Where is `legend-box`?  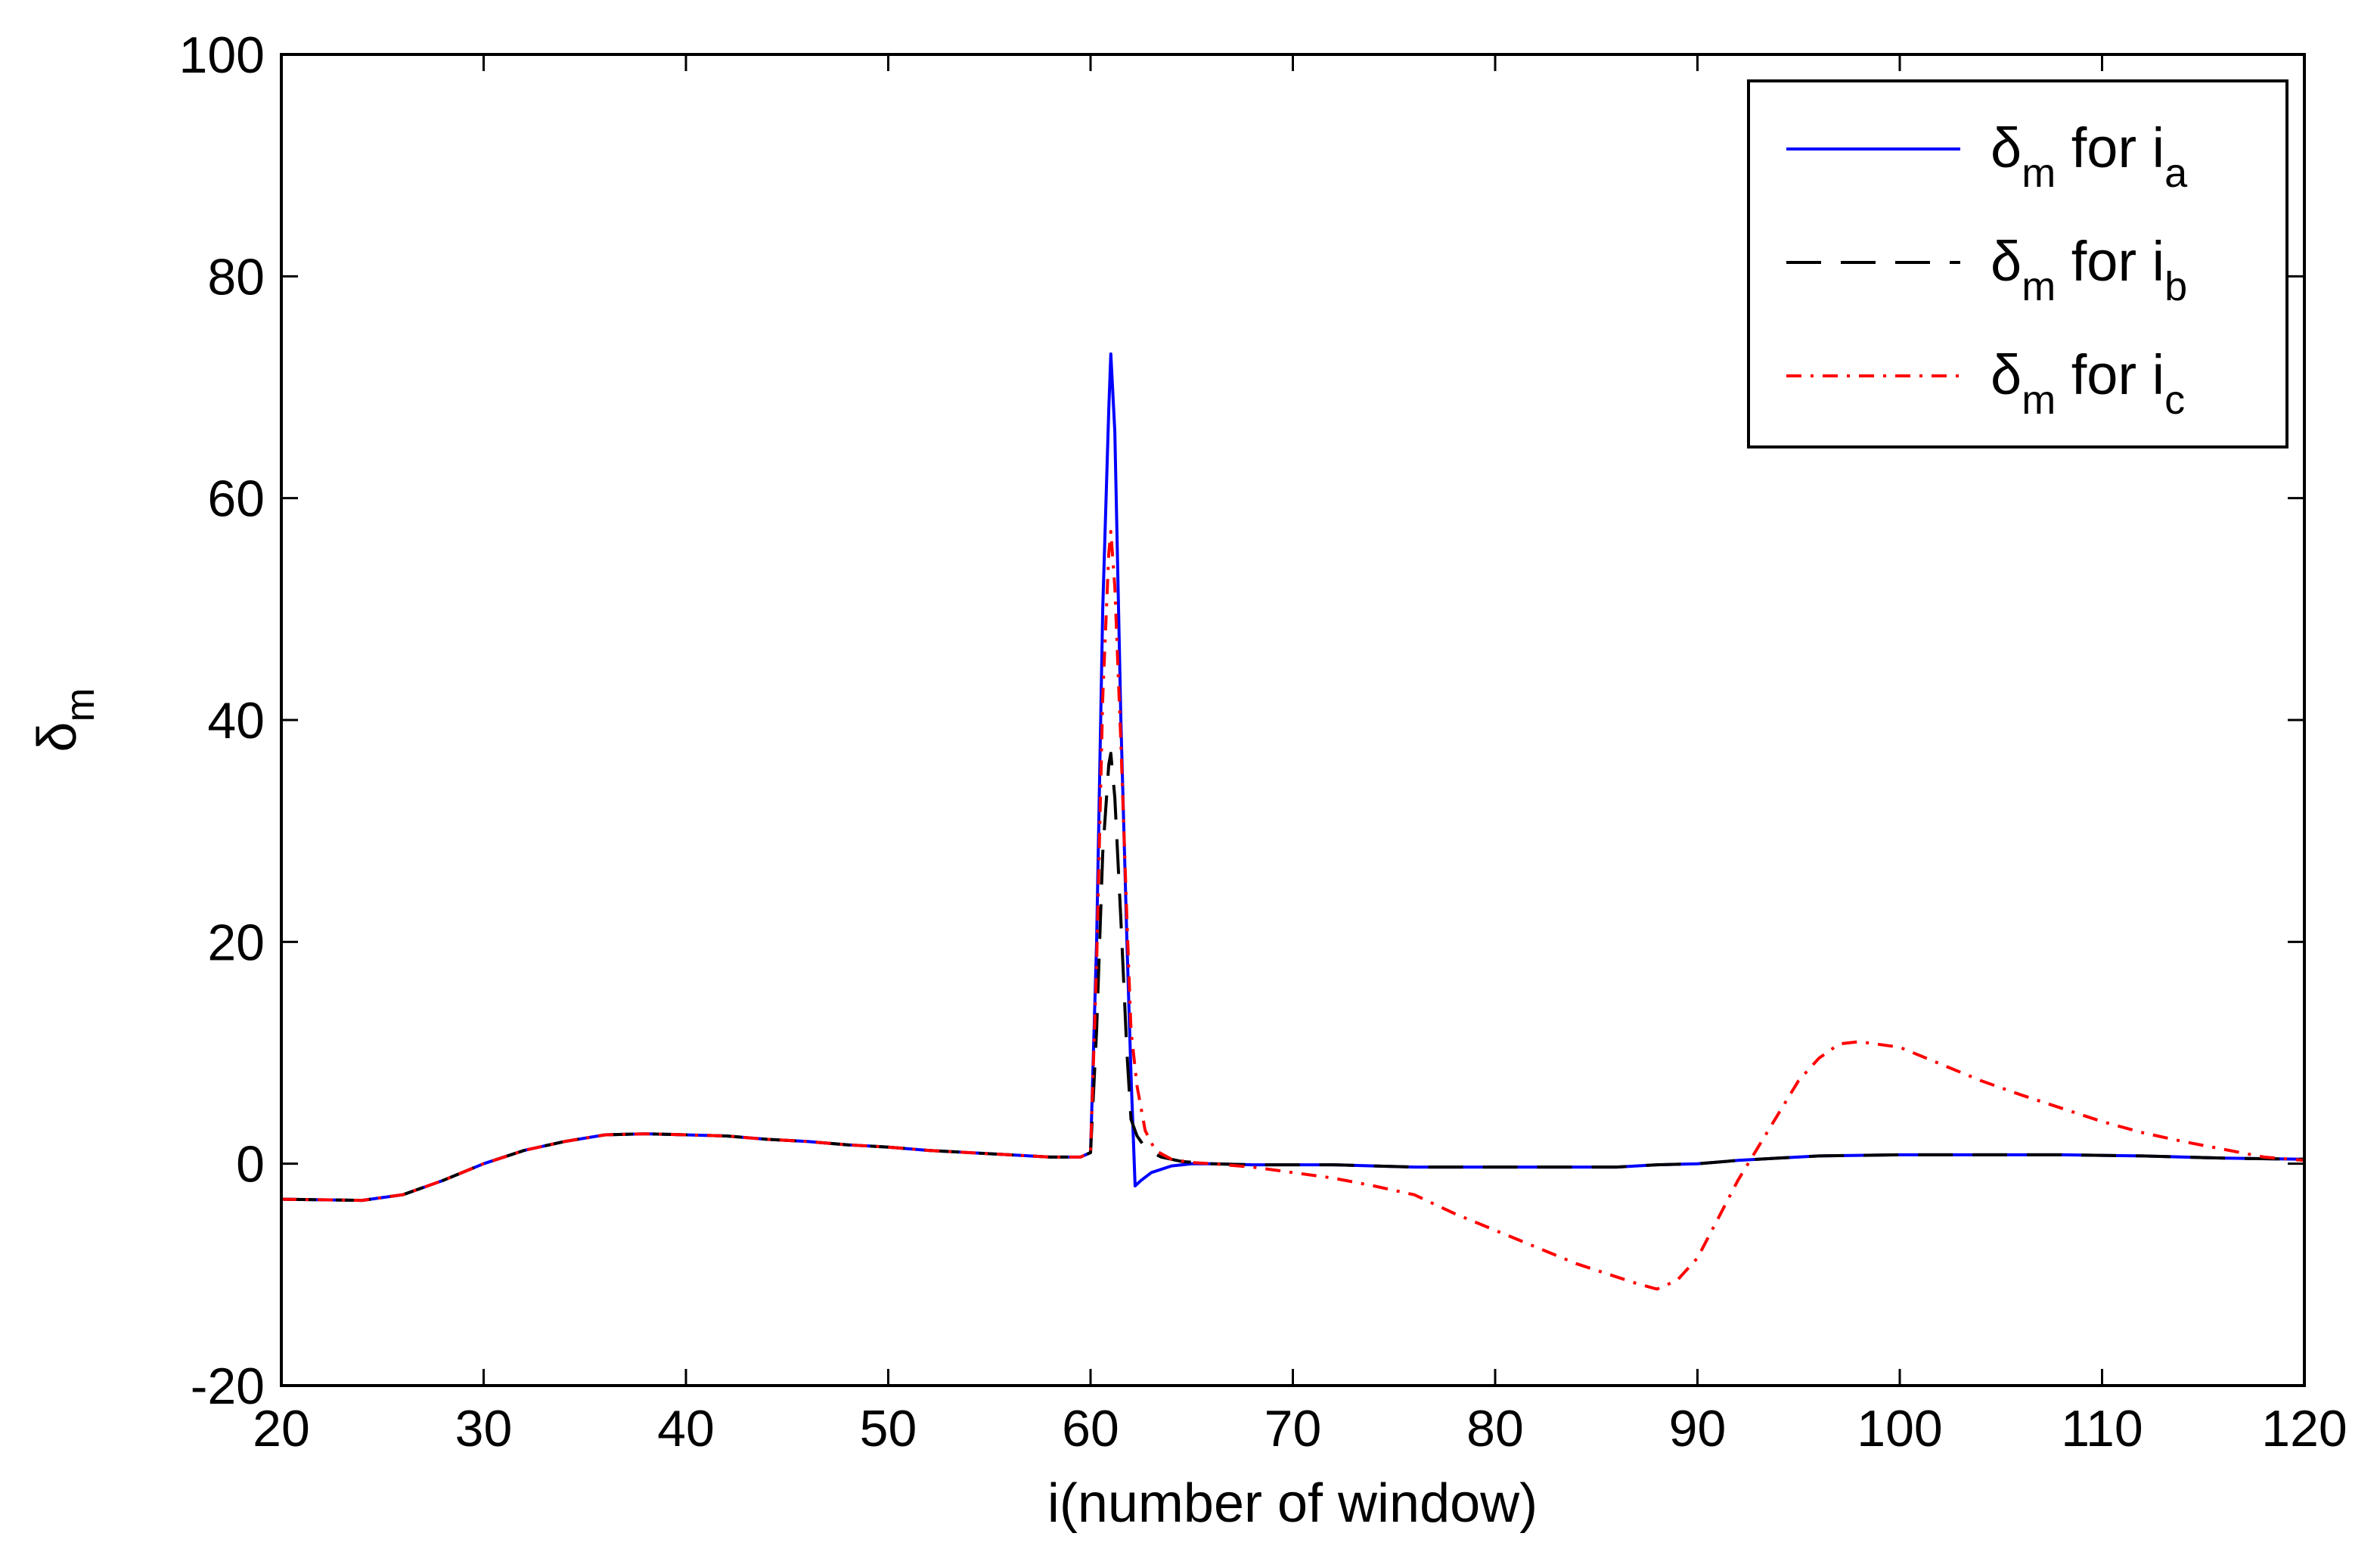 legend-box is located at coordinates (2017, 263).